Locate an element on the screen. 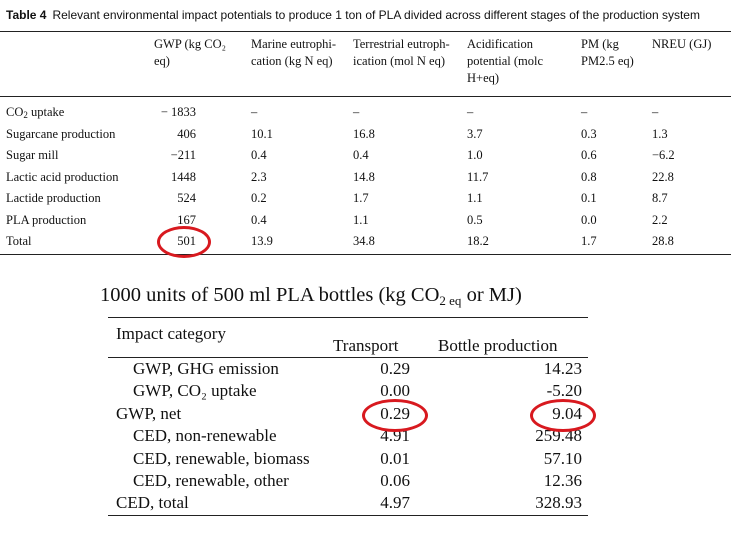 This screenshot has height=541, width=731. table-cell: 0.2 is located at coordinates (259, 198).